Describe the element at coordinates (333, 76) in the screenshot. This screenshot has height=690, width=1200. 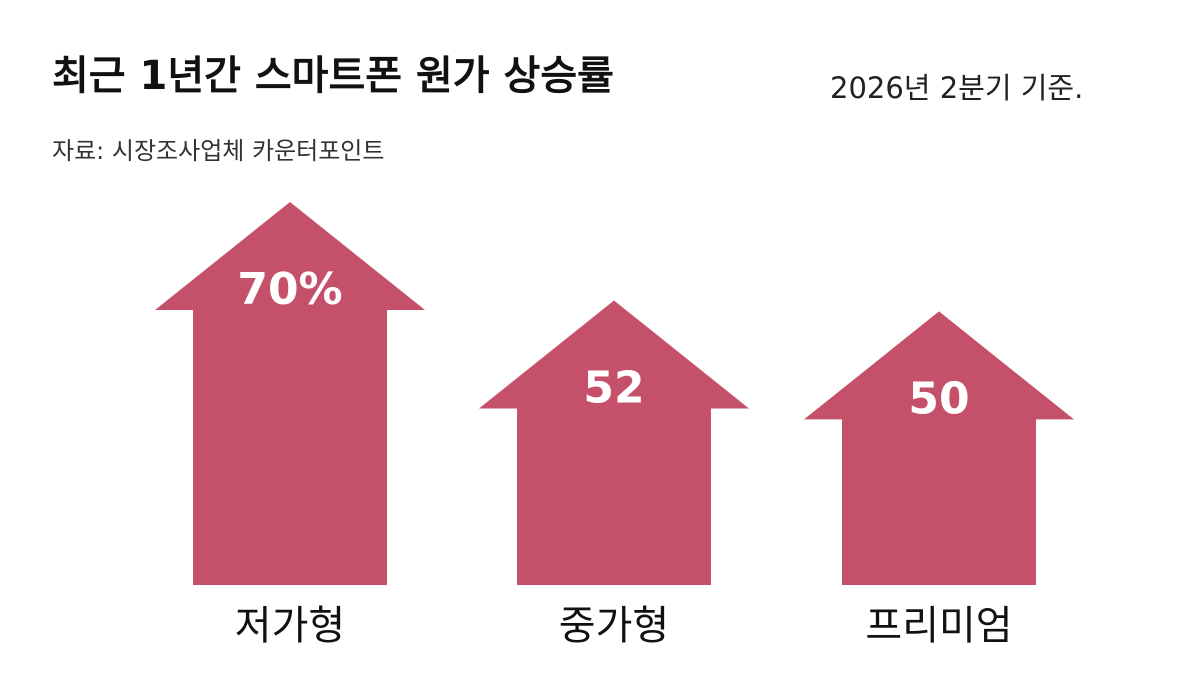
I see `chart-title: 최근 1년간 스마트폰 원가 상승률` at that location.